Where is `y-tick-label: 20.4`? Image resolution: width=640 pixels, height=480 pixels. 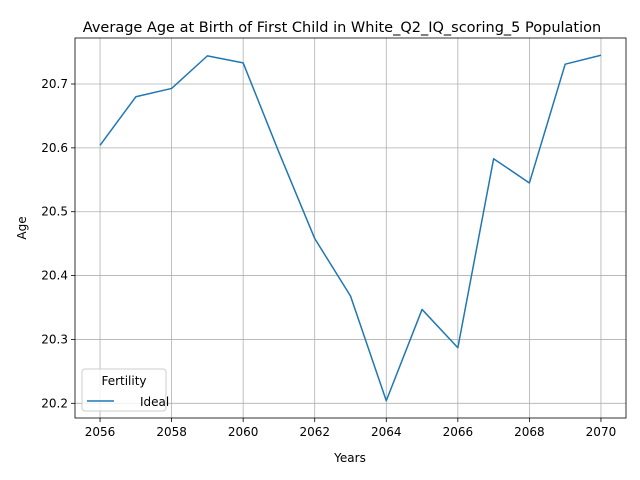 y-tick-label: 20.4 is located at coordinates (54, 276).